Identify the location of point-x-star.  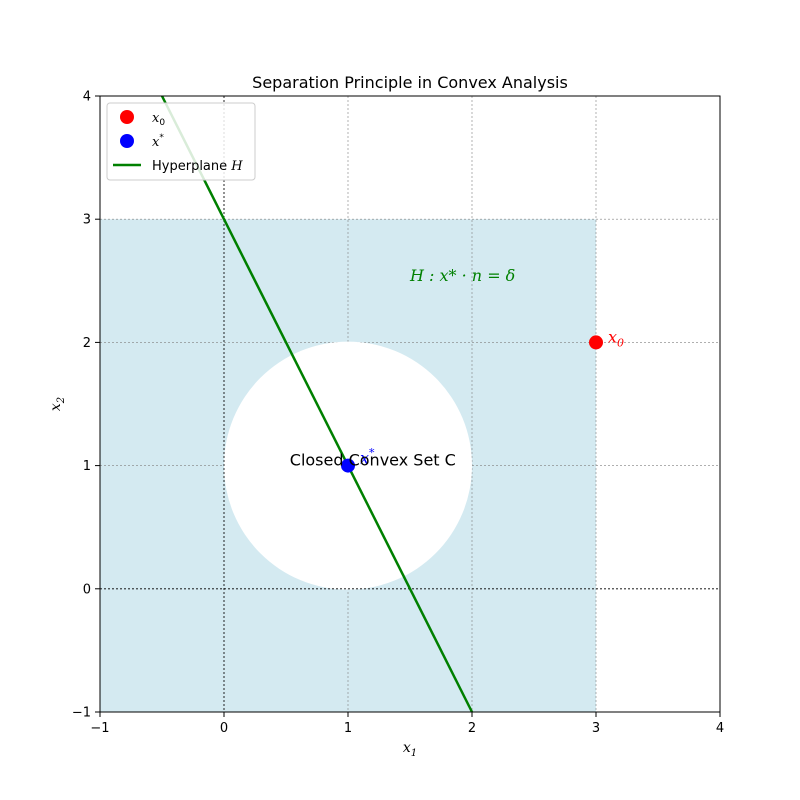
(348, 465).